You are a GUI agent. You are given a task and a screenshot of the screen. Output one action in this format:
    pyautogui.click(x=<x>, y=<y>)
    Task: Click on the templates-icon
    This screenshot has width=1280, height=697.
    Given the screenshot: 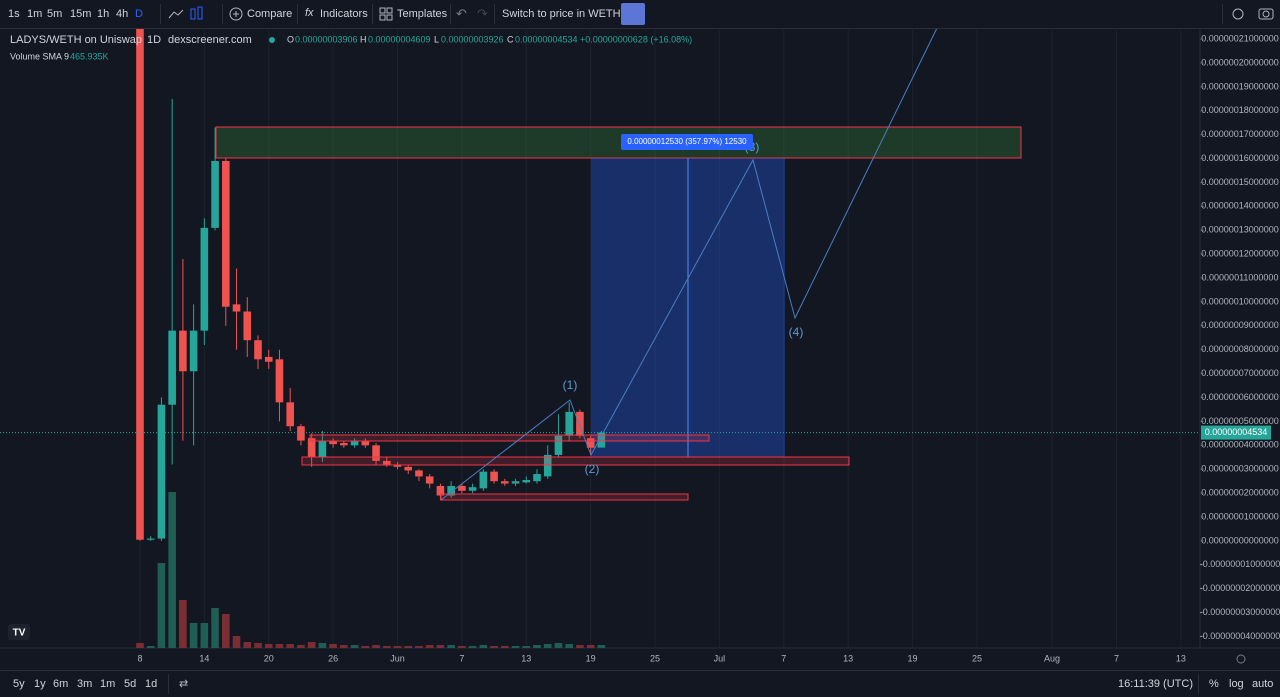 What is the action you would take?
    pyautogui.click(x=386, y=14)
    